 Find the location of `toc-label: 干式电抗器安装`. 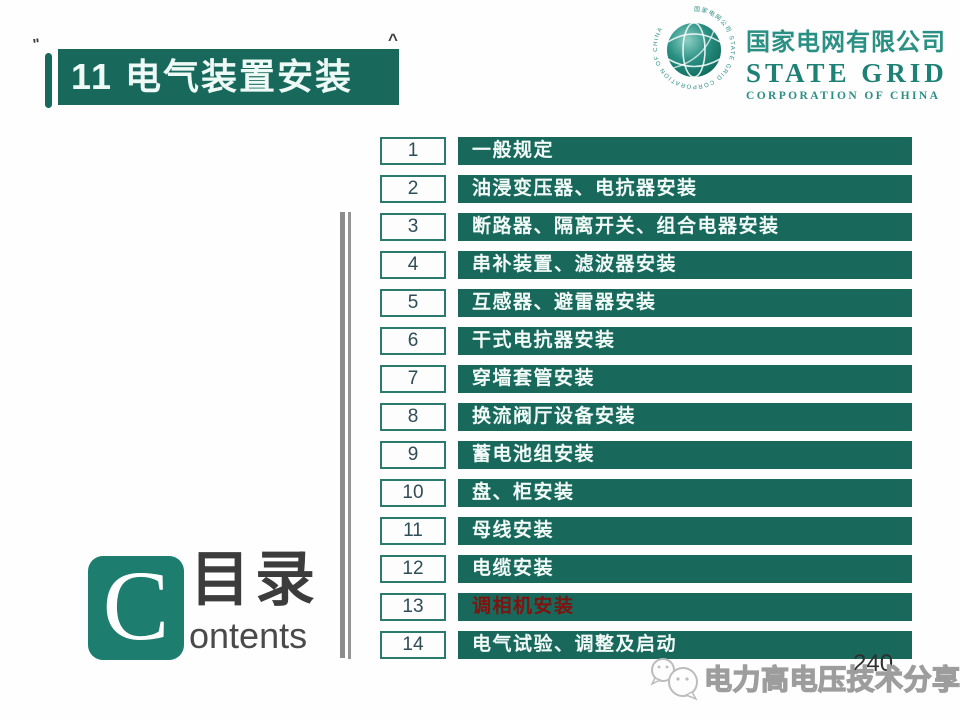

toc-label: 干式电抗器安装 is located at coordinates (685, 341).